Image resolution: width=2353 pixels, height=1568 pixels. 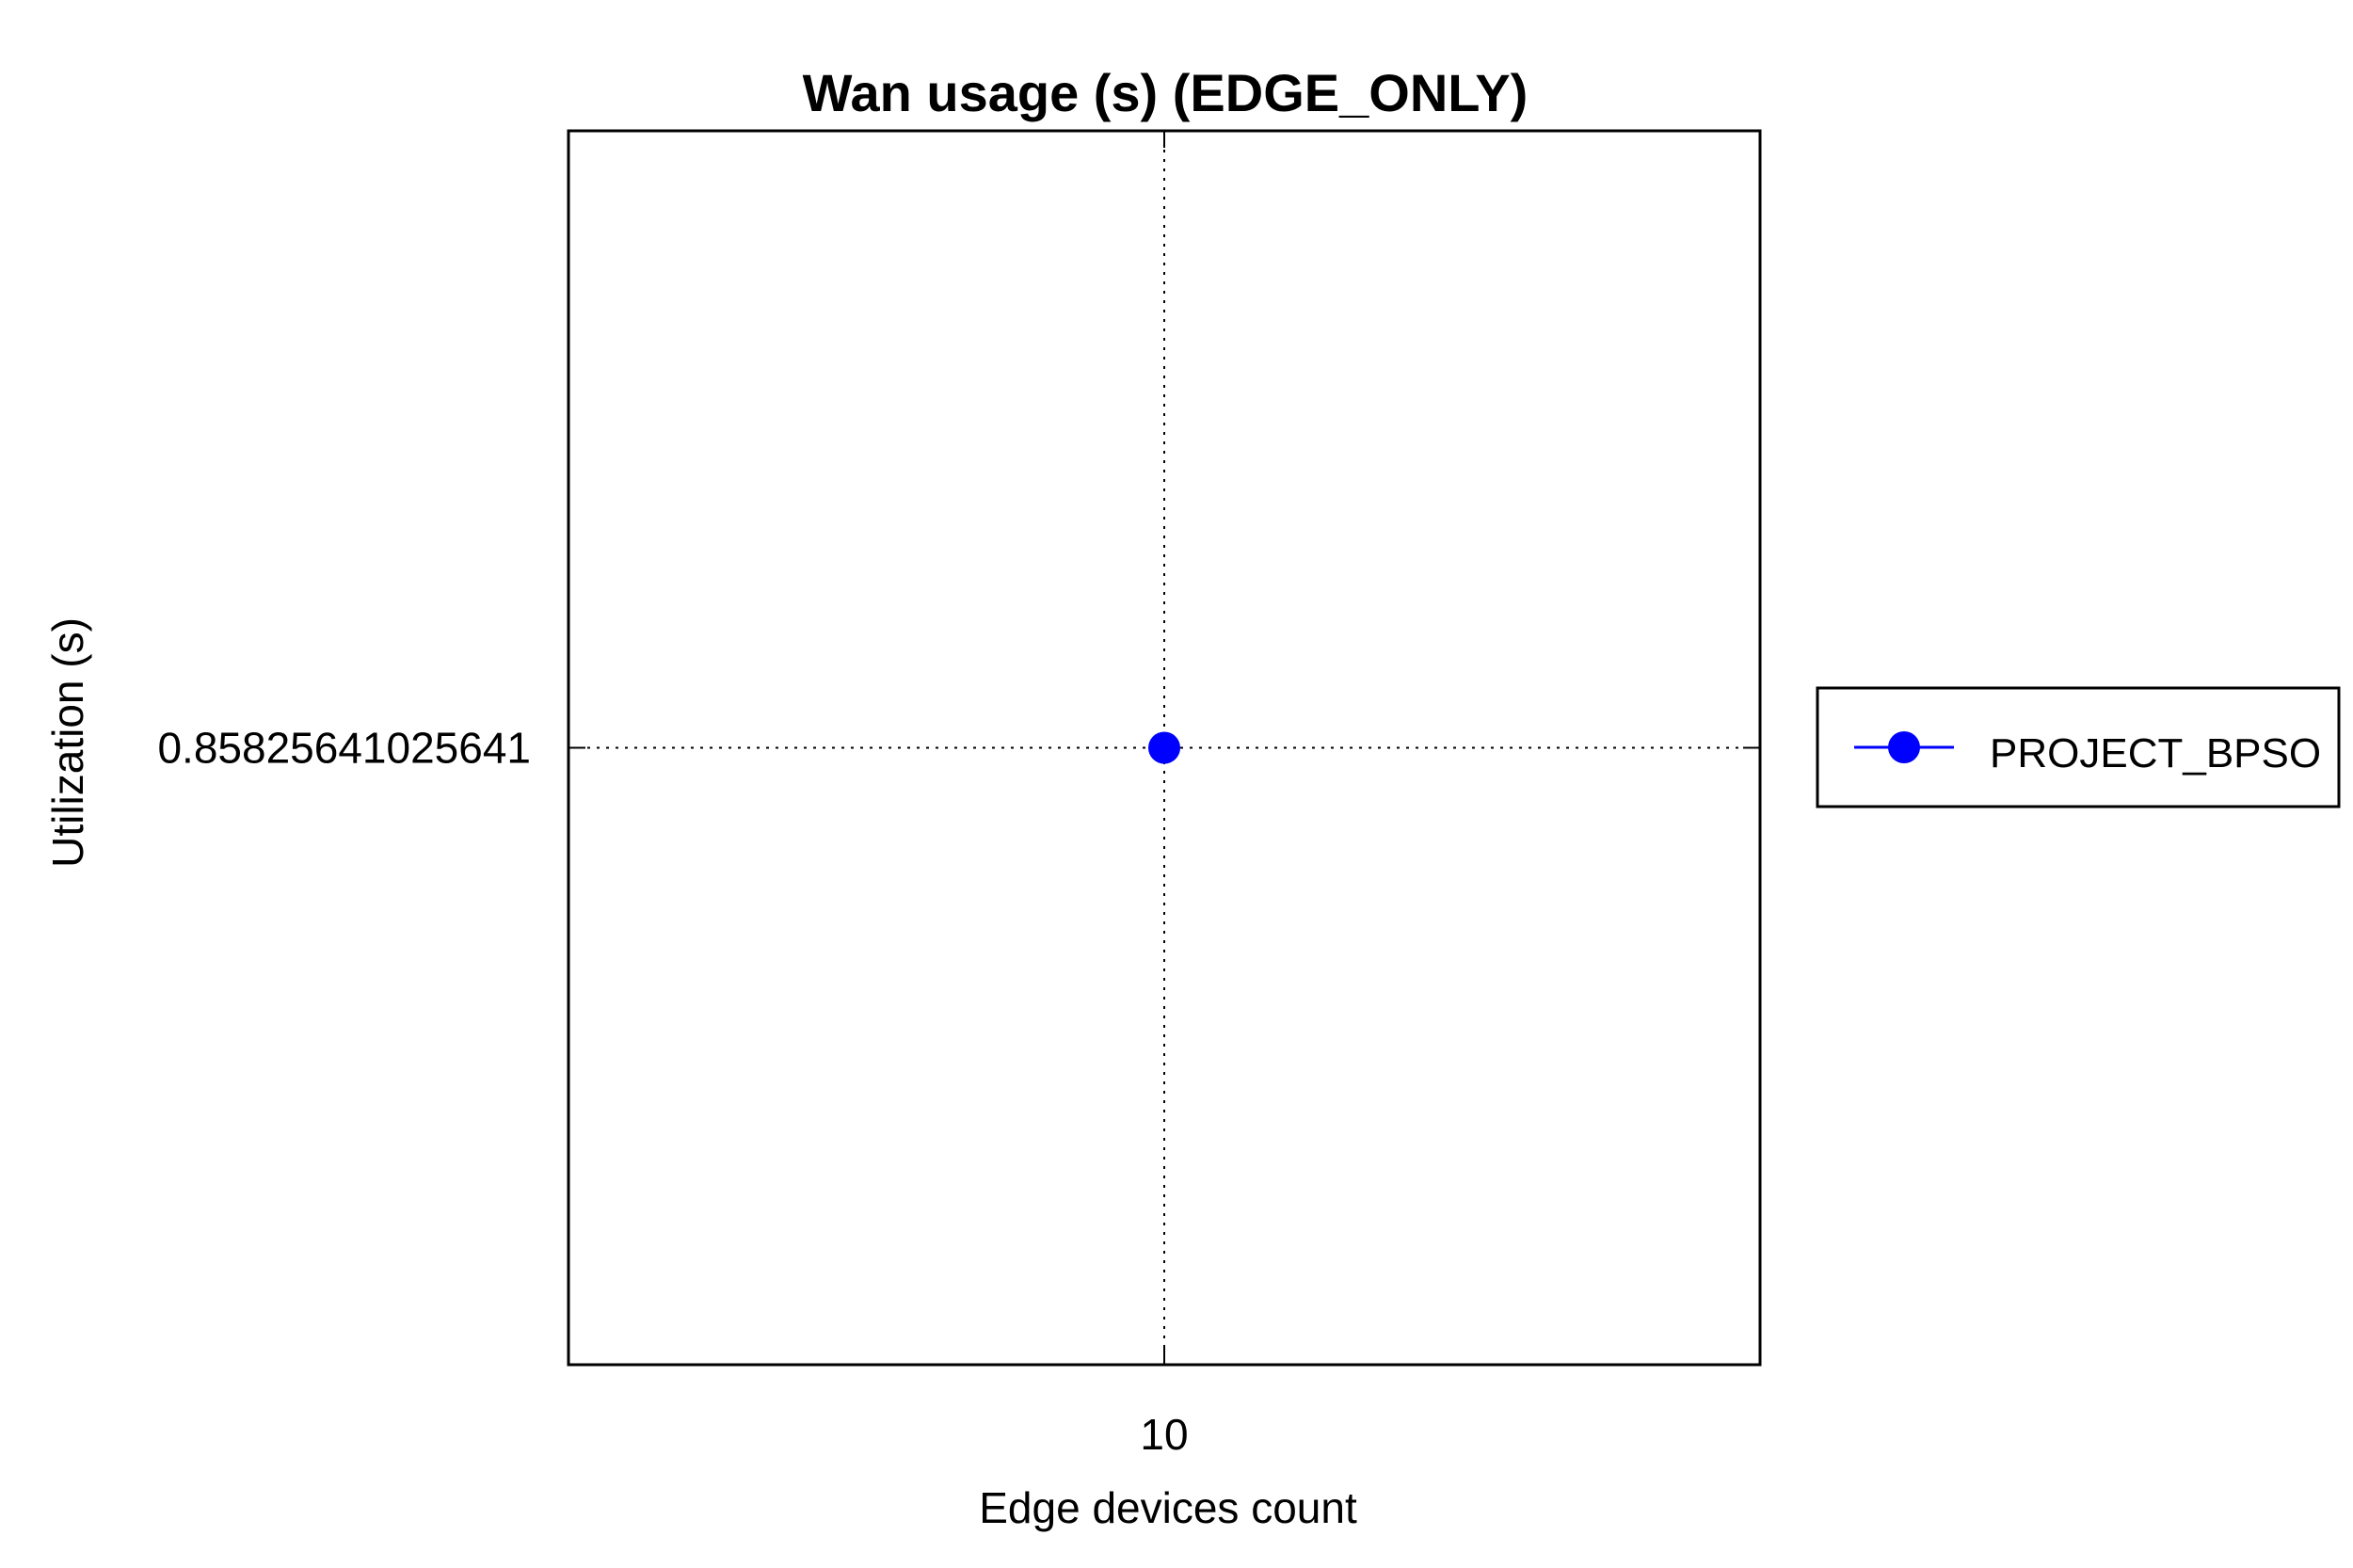 I want to click on chart-title: Wan usage (s) (EDGE_ONLY), so click(x=1166, y=92).